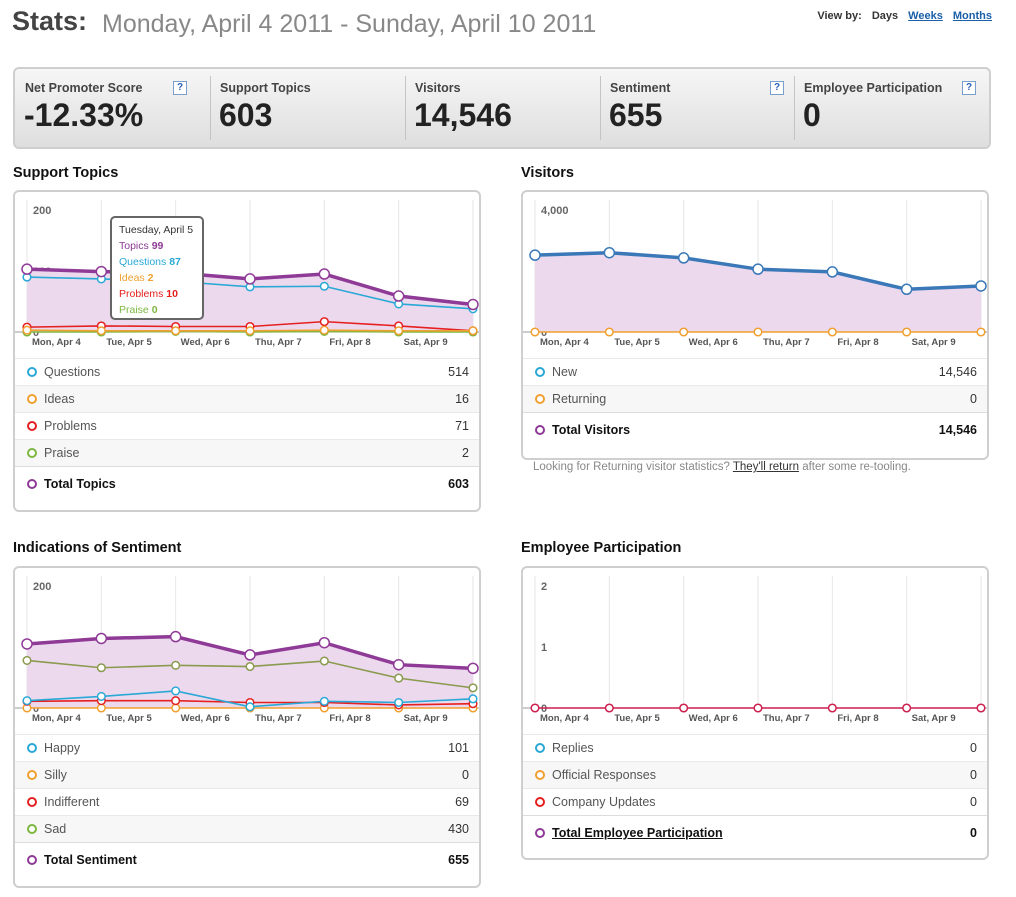  Describe the element at coordinates (697, 108) in the screenshot. I see `metric-sentiment: Sentiment 655 ?` at that location.